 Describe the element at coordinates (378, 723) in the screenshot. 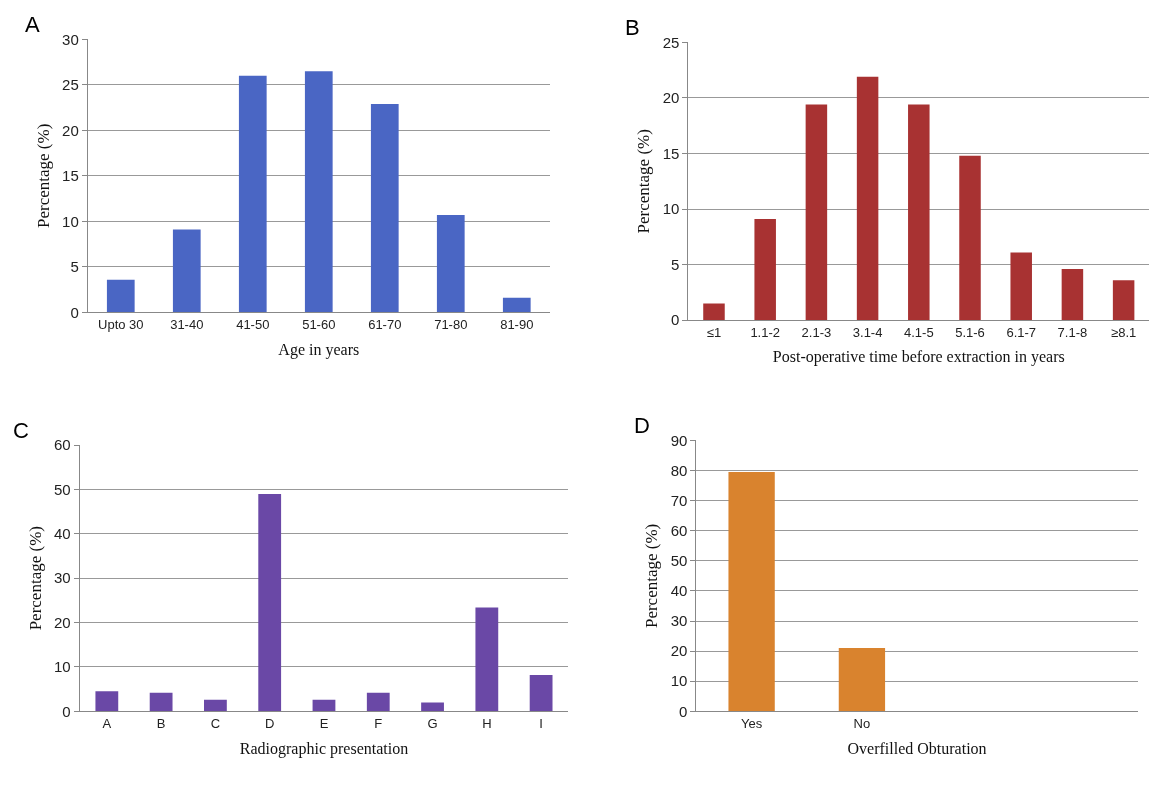

I see `x-tick-label: F` at that location.